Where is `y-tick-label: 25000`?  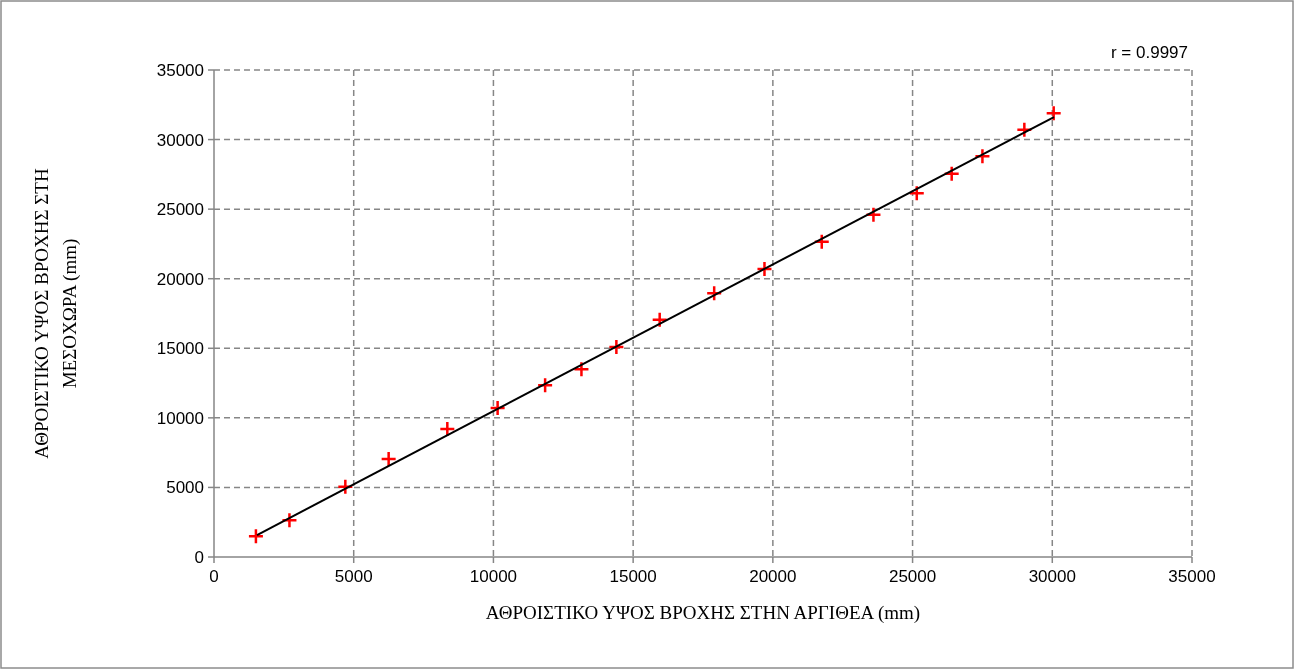
y-tick-label: 25000 is located at coordinates (180, 210).